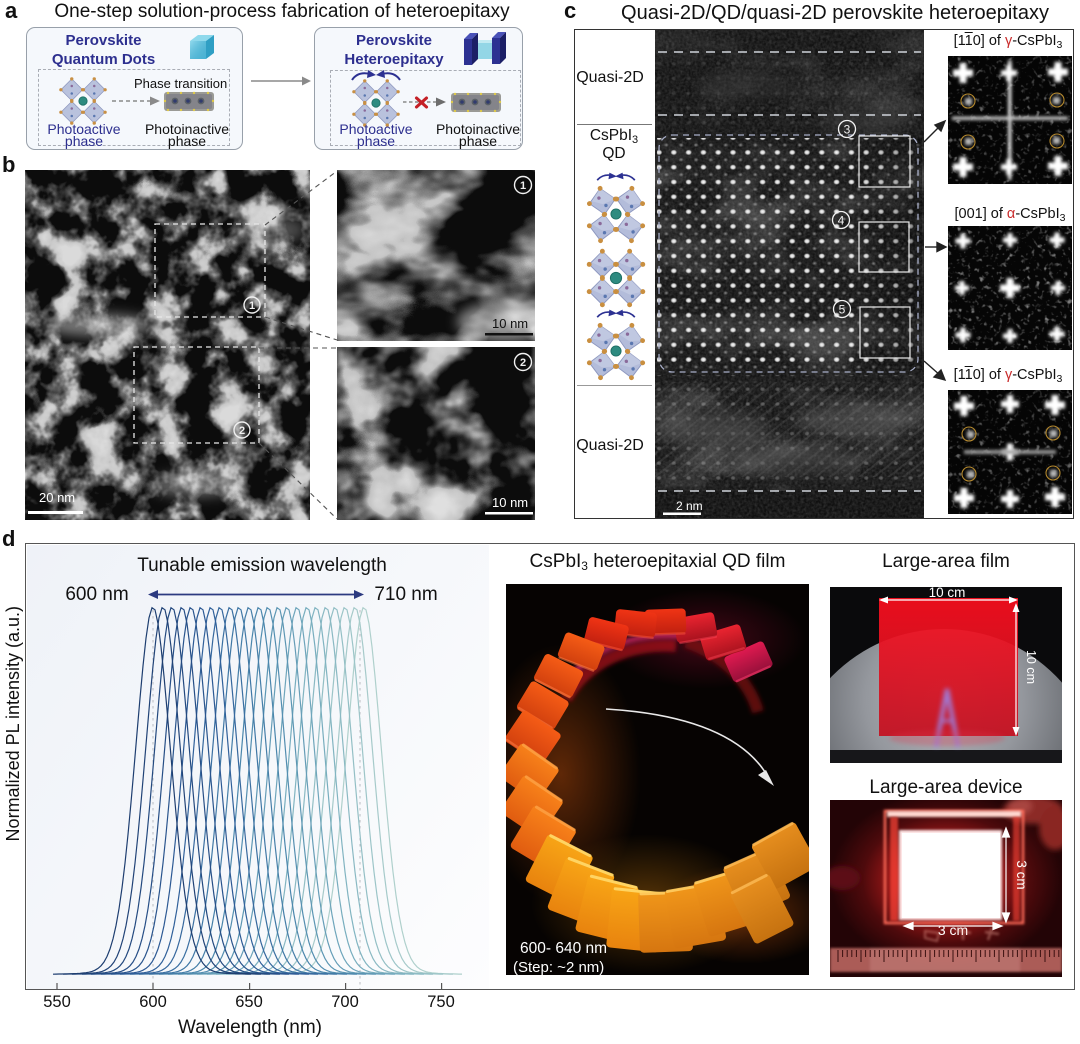 The height and width of the screenshot is (1044, 1080). I want to click on svg-text: 2 nm, so click(689, 506).